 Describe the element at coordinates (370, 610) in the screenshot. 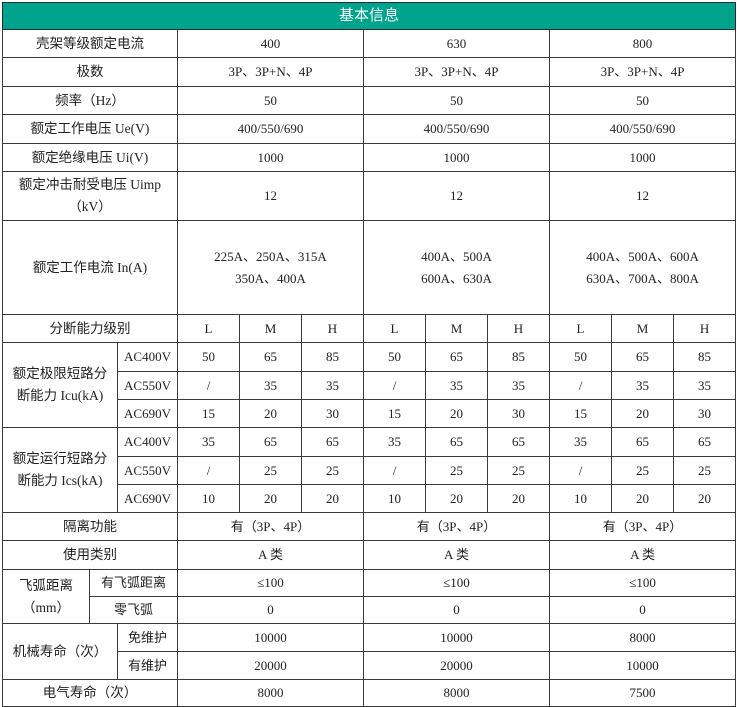

I see `row-arc: 零飞弧 0 0 0` at that location.